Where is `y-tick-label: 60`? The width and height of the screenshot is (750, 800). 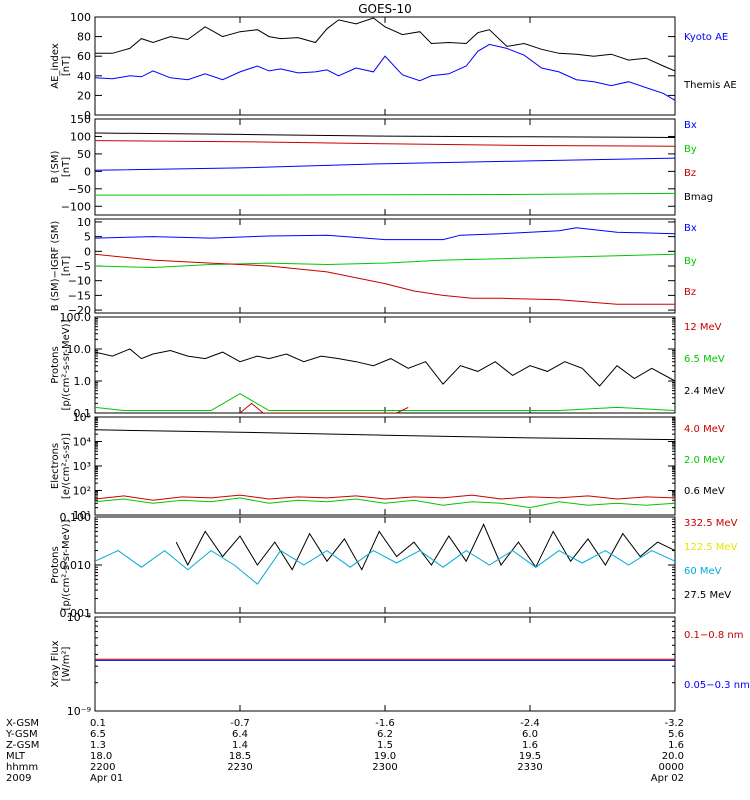
y-tick-label: 60 is located at coordinates (84, 56).